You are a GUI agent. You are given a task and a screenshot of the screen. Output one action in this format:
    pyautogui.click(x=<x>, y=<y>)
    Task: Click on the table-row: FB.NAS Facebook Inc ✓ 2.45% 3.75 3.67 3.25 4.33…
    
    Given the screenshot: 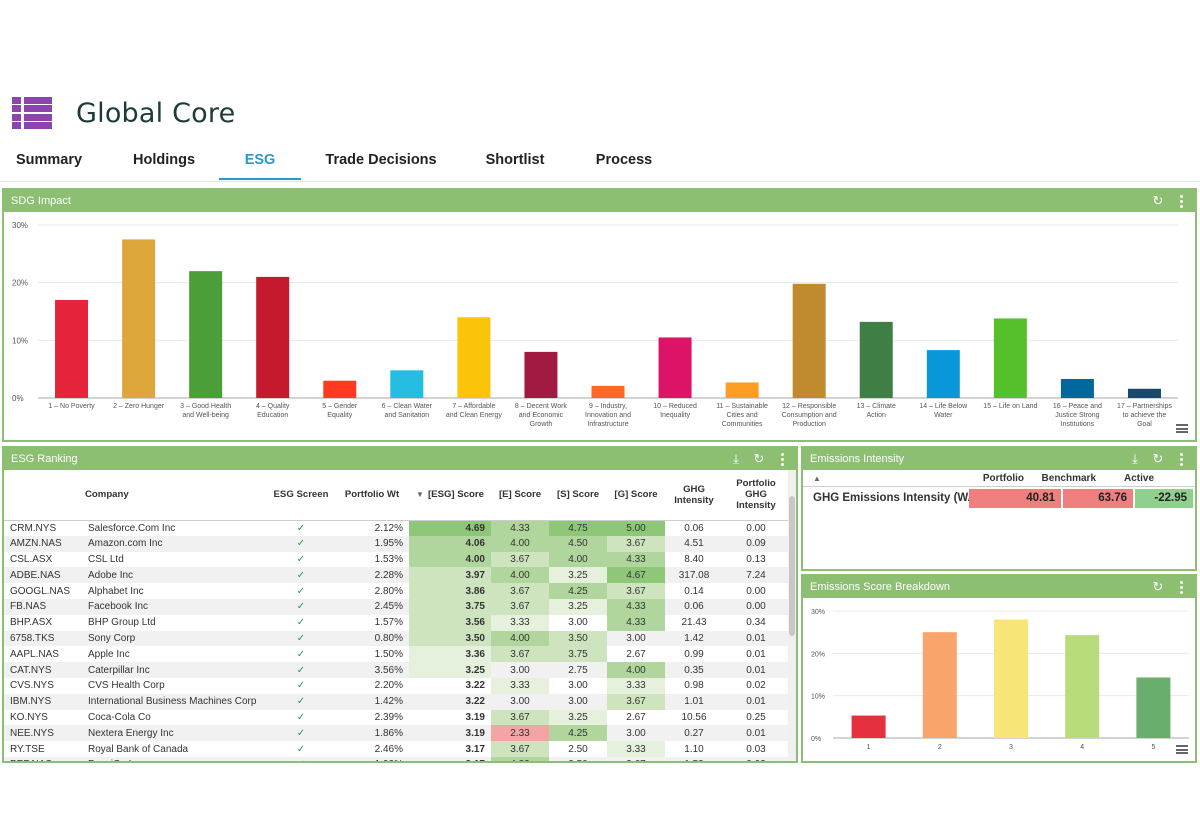 What is the action you would take?
    pyautogui.click(x=396, y=606)
    